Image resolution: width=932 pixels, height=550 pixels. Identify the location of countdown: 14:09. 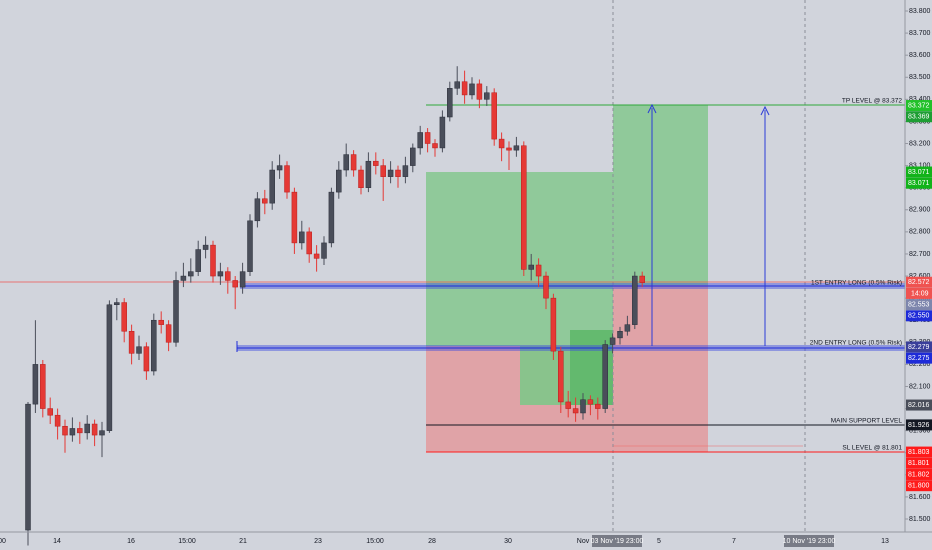
(920, 293).